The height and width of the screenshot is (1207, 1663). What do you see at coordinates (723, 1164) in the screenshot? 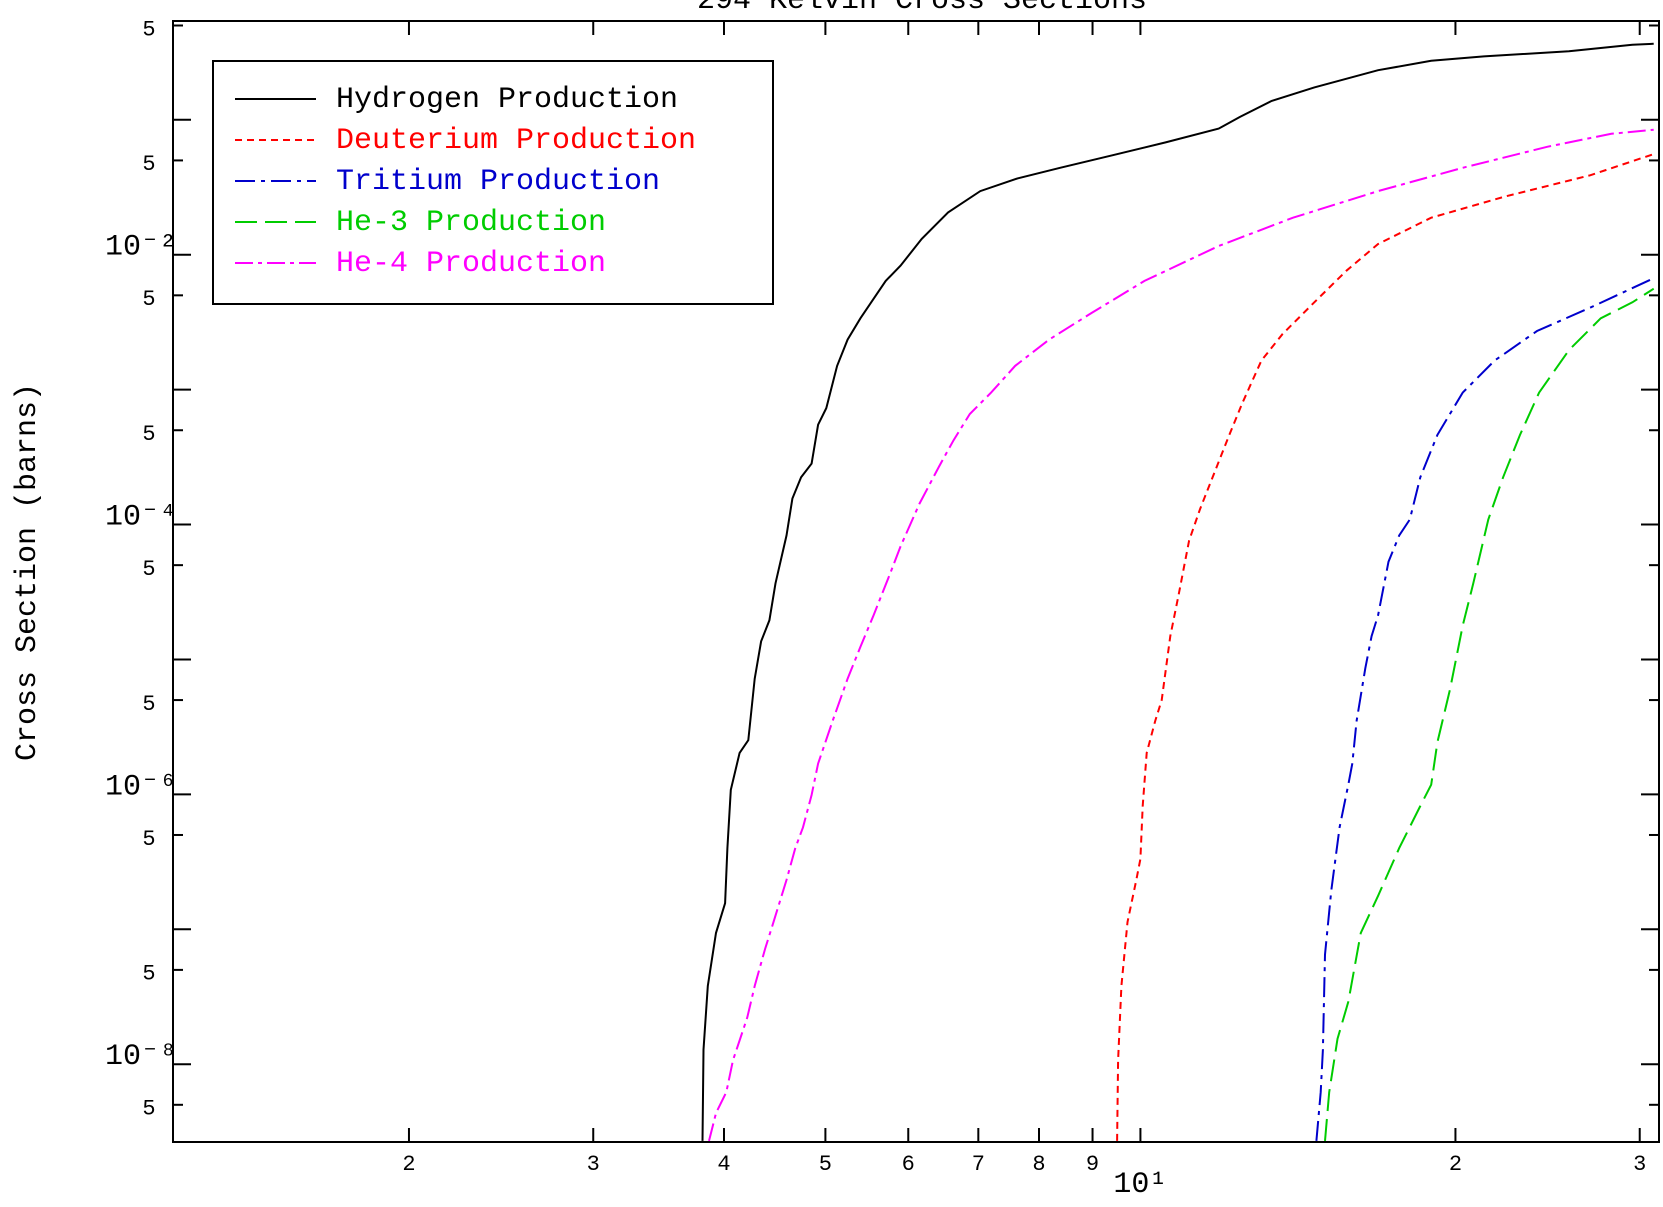
I see `x-tick-label: 4` at bounding box center [723, 1164].